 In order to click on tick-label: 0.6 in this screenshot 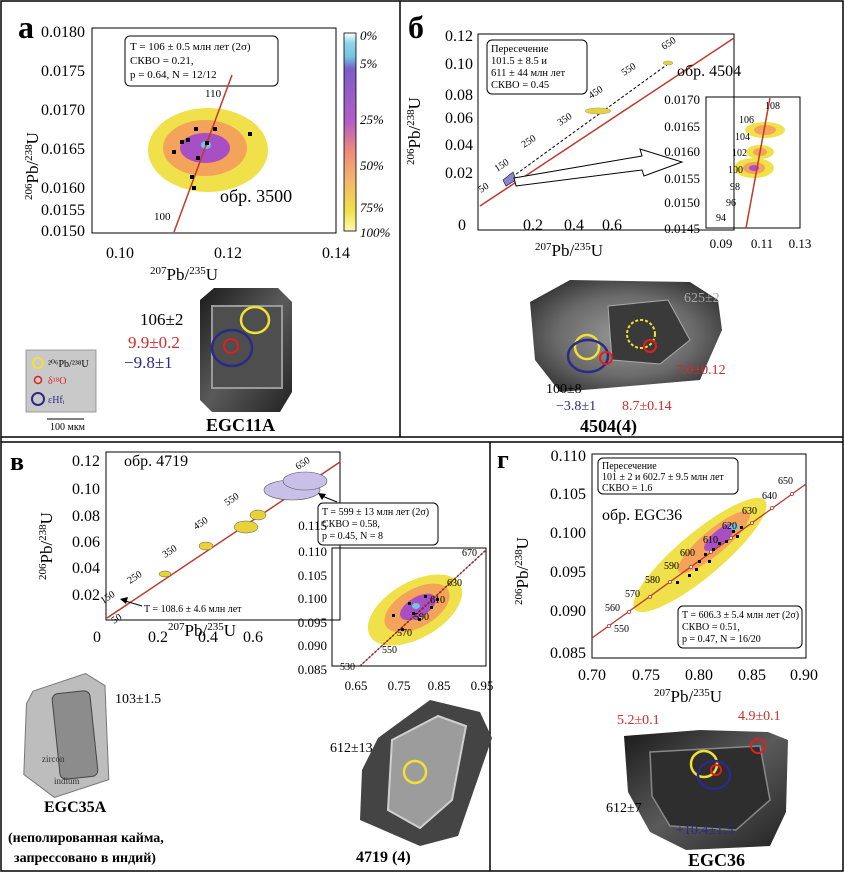, I will do `click(253, 637)`.